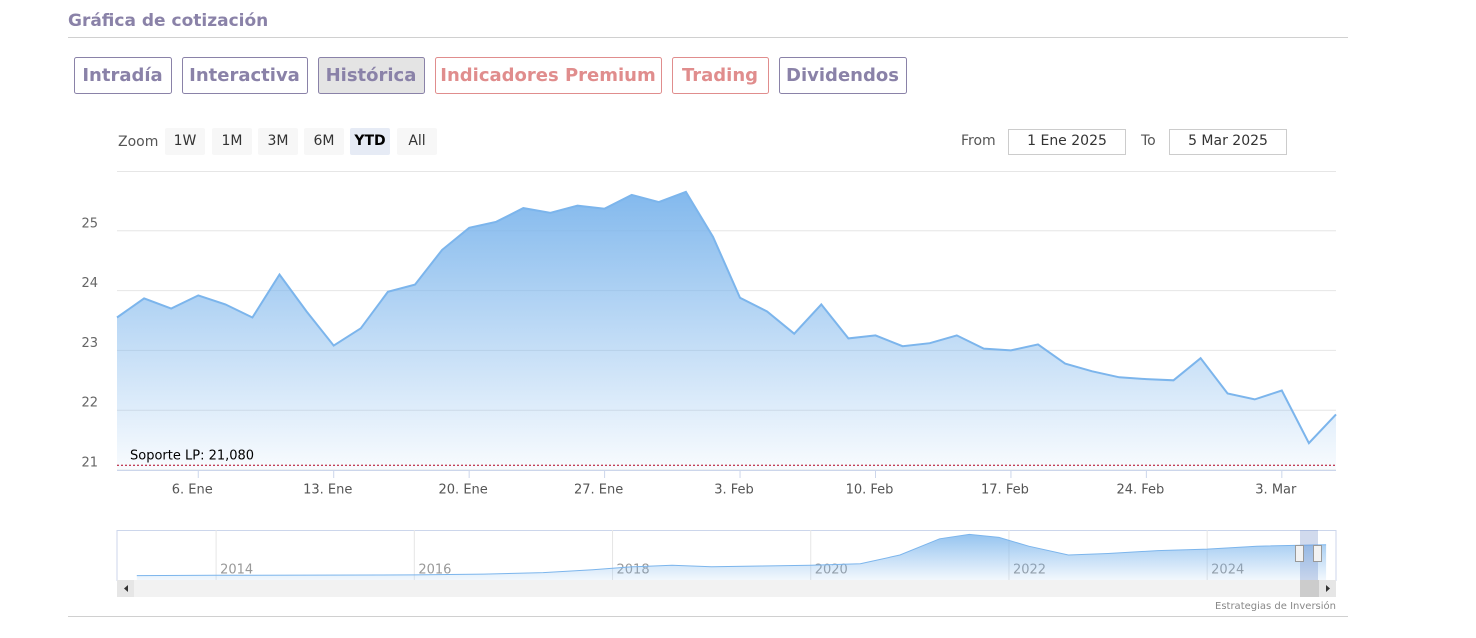  What do you see at coordinates (1140, 490) in the screenshot?
I see `x-tick-label: 24. Feb` at bounding box center [1140, 490].